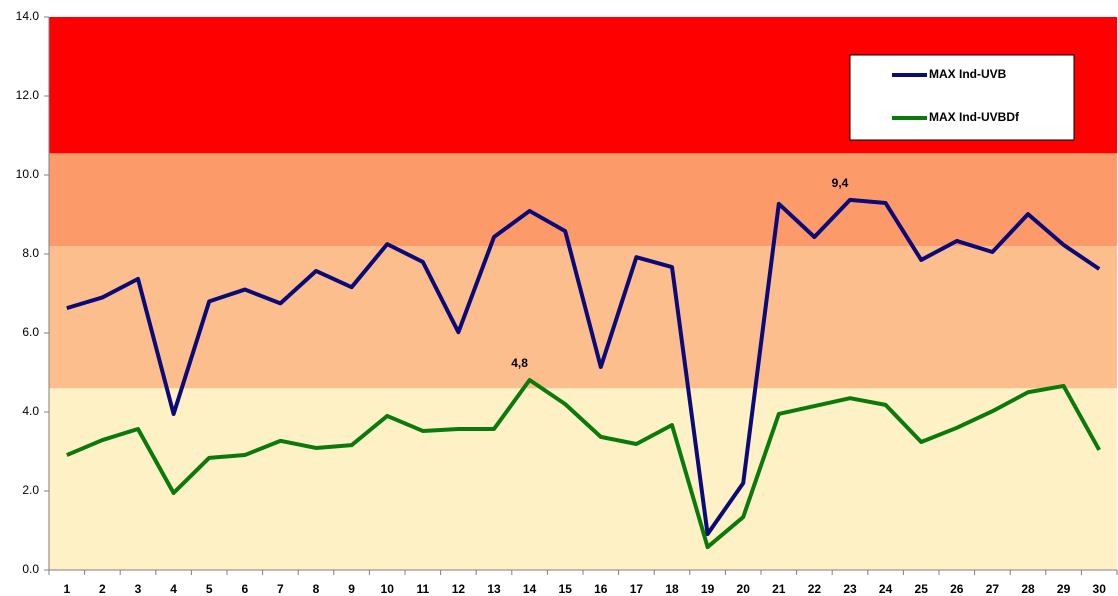 The image size is (1118, 596). What do you see at coordinates (422, 589) in the screenshot?
I see `x-tick-label: 11` at bounding box center [422, 589].